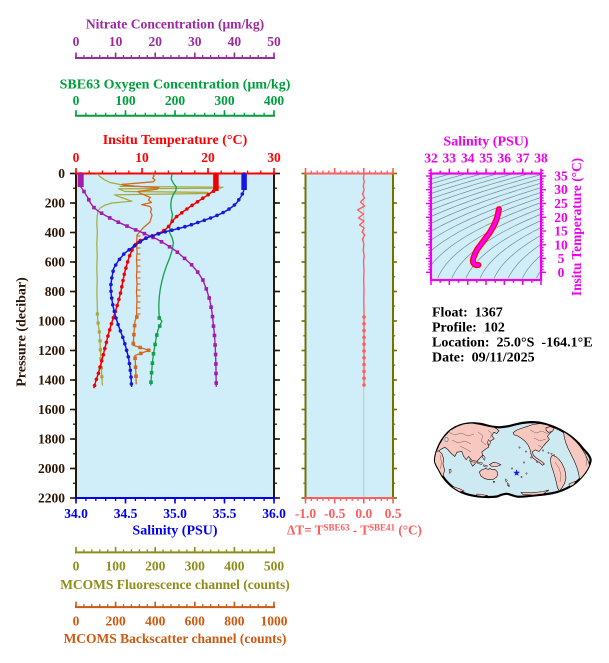 This screenshot has width=609, height=663. What do you see at coordinates (175, 638) in the screenshot?
I see `svg-text:MCOMS Backscatter channel (cou: MCOMS Backscatter channel (counts)` at bounding box center [175, 638].